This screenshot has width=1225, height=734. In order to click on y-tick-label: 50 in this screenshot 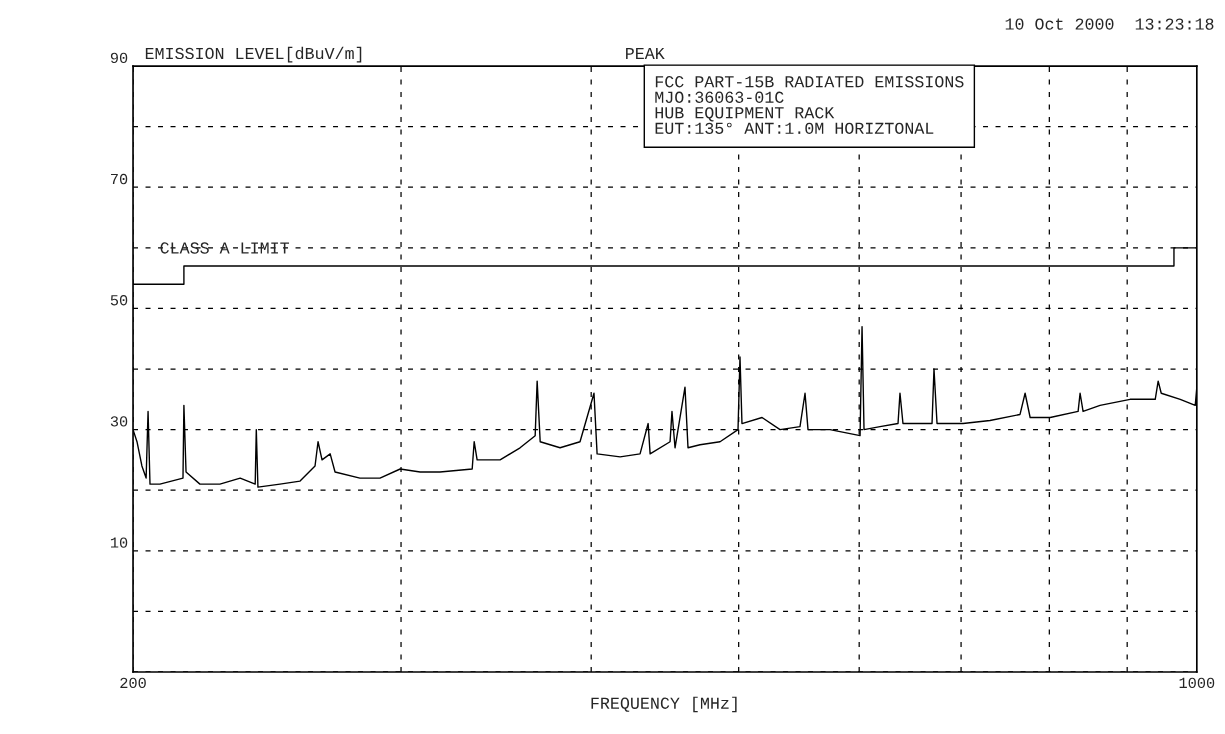, I will do `click(119, 300)`.